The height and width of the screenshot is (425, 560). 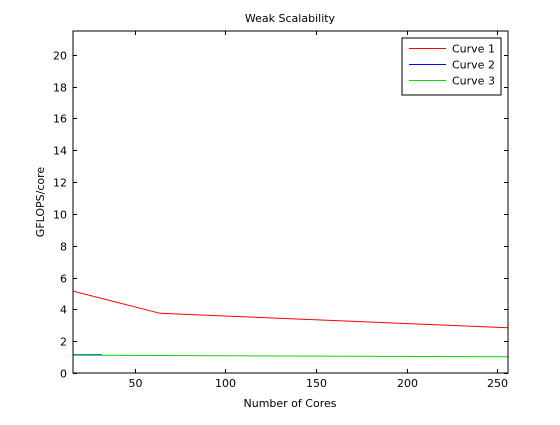 What do you see at coordinates (63, 342) in the screenshot?
I see `y-tick-label-1: 2` at bounding box center [63, 342].